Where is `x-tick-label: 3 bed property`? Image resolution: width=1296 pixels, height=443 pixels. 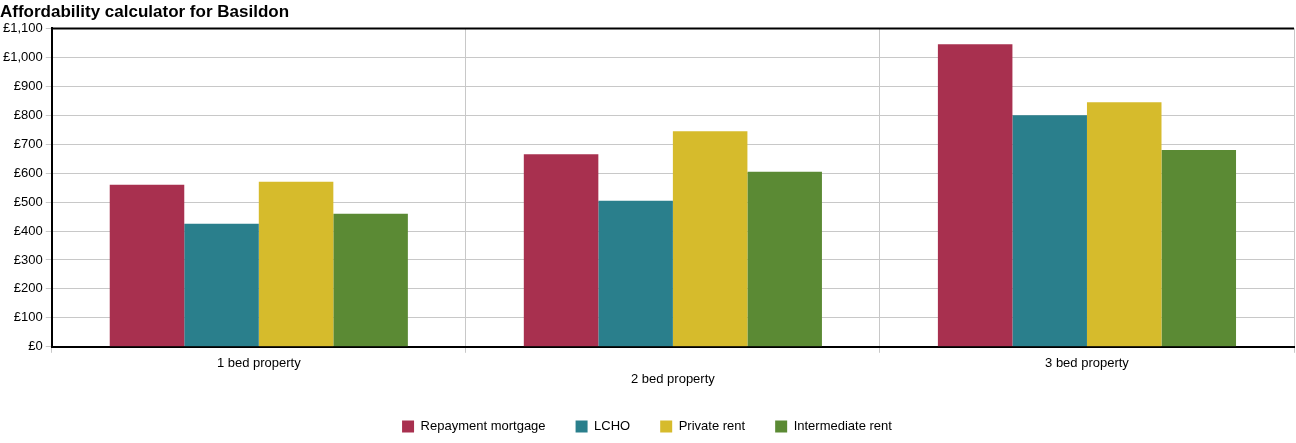
x-tick-label: 3 bed property is located at coordinates (1087, 363).